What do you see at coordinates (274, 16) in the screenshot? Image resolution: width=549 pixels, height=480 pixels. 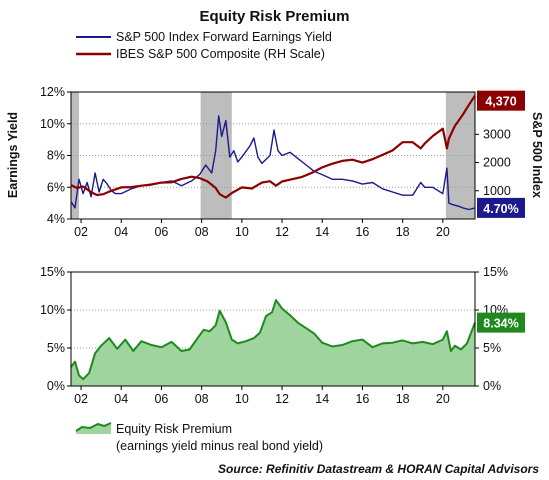 I see `chart-title: Equity Risk Premium` at bounding box center [274, 16].